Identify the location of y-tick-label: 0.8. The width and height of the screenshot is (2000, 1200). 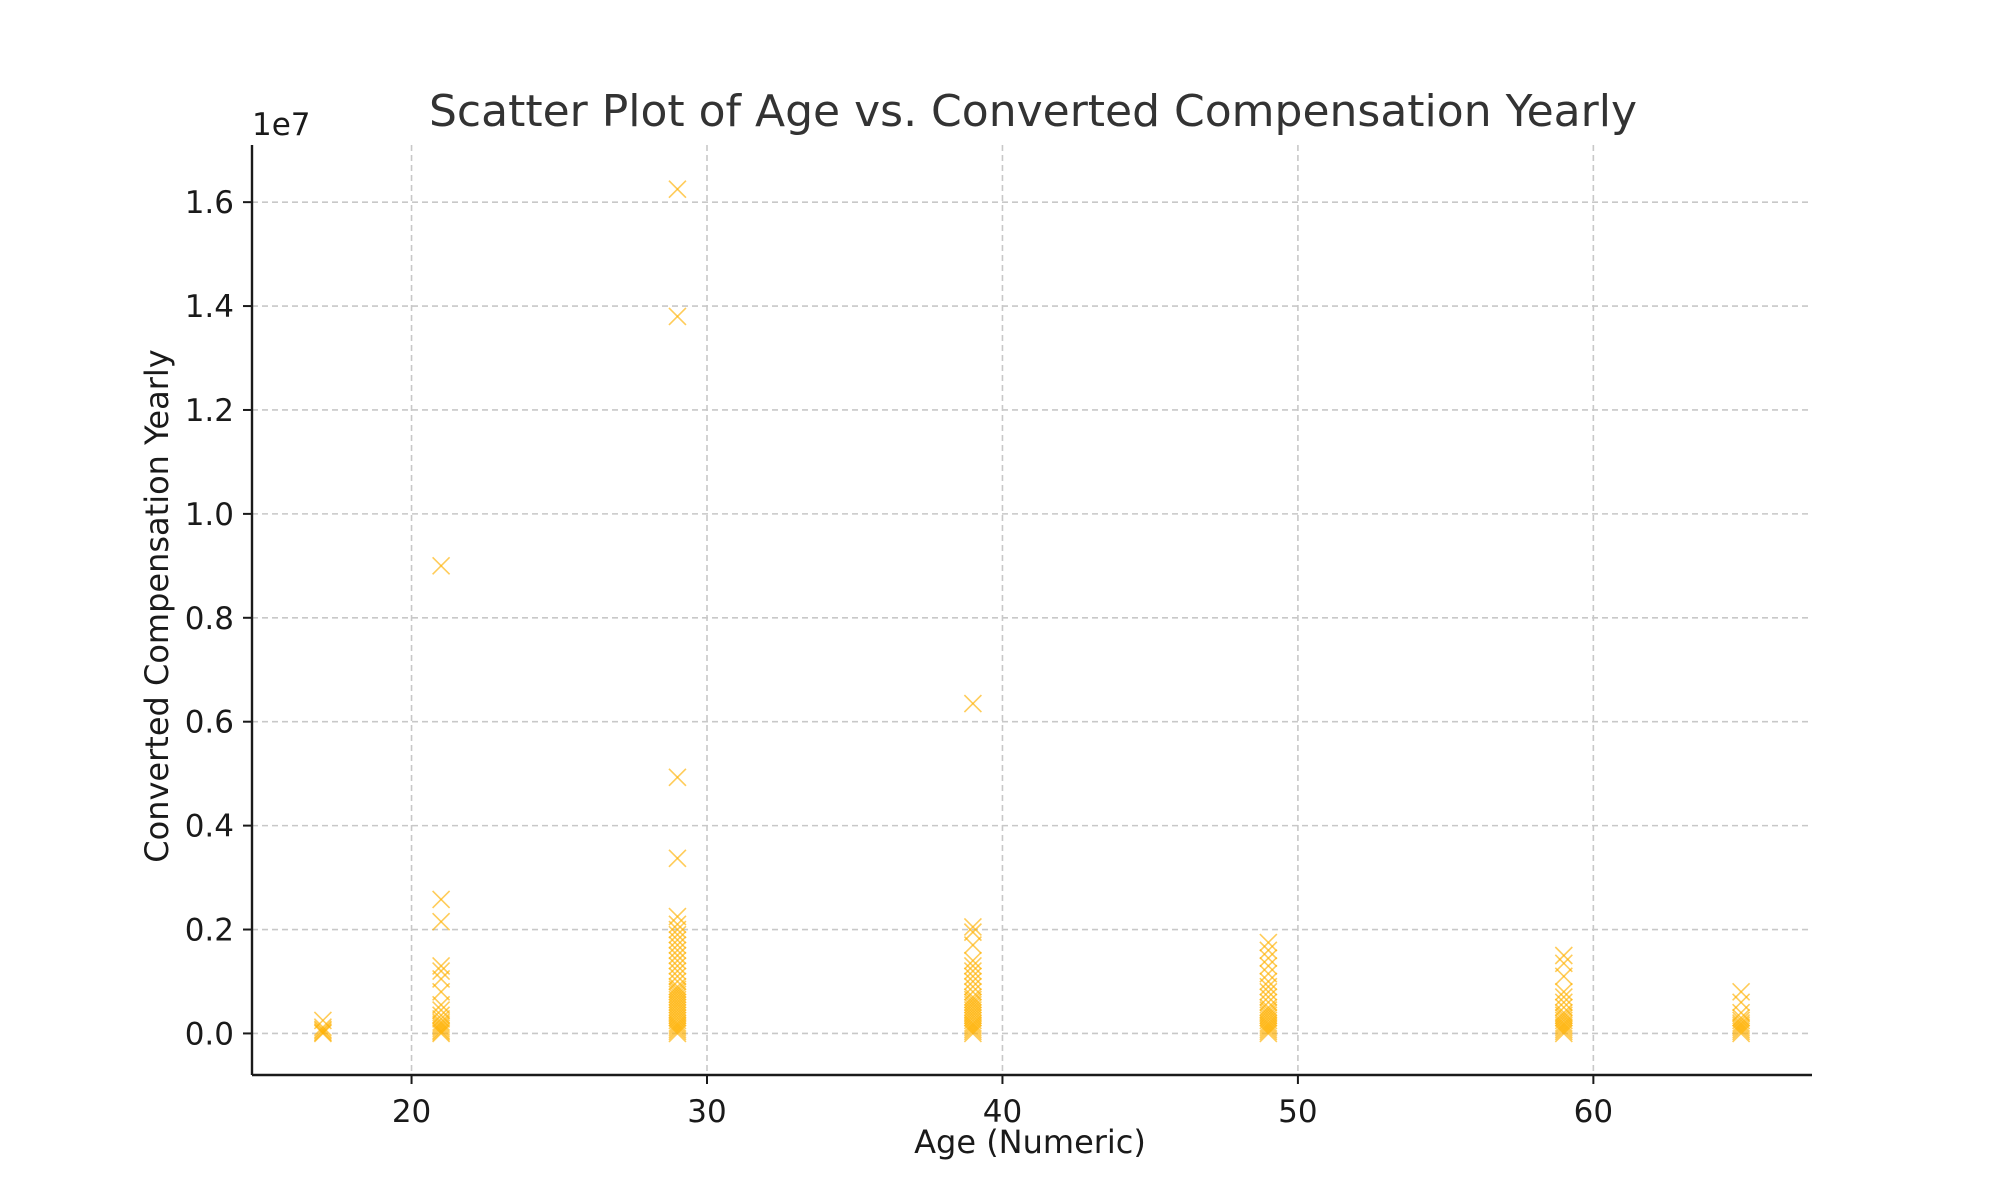
(209, 619).